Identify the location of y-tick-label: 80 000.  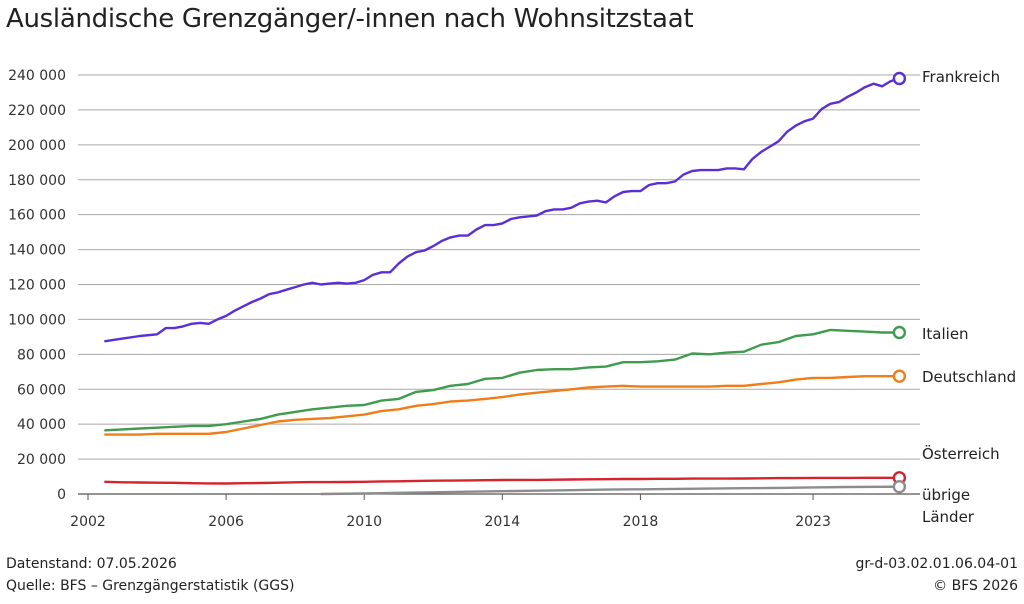
(41, 355).